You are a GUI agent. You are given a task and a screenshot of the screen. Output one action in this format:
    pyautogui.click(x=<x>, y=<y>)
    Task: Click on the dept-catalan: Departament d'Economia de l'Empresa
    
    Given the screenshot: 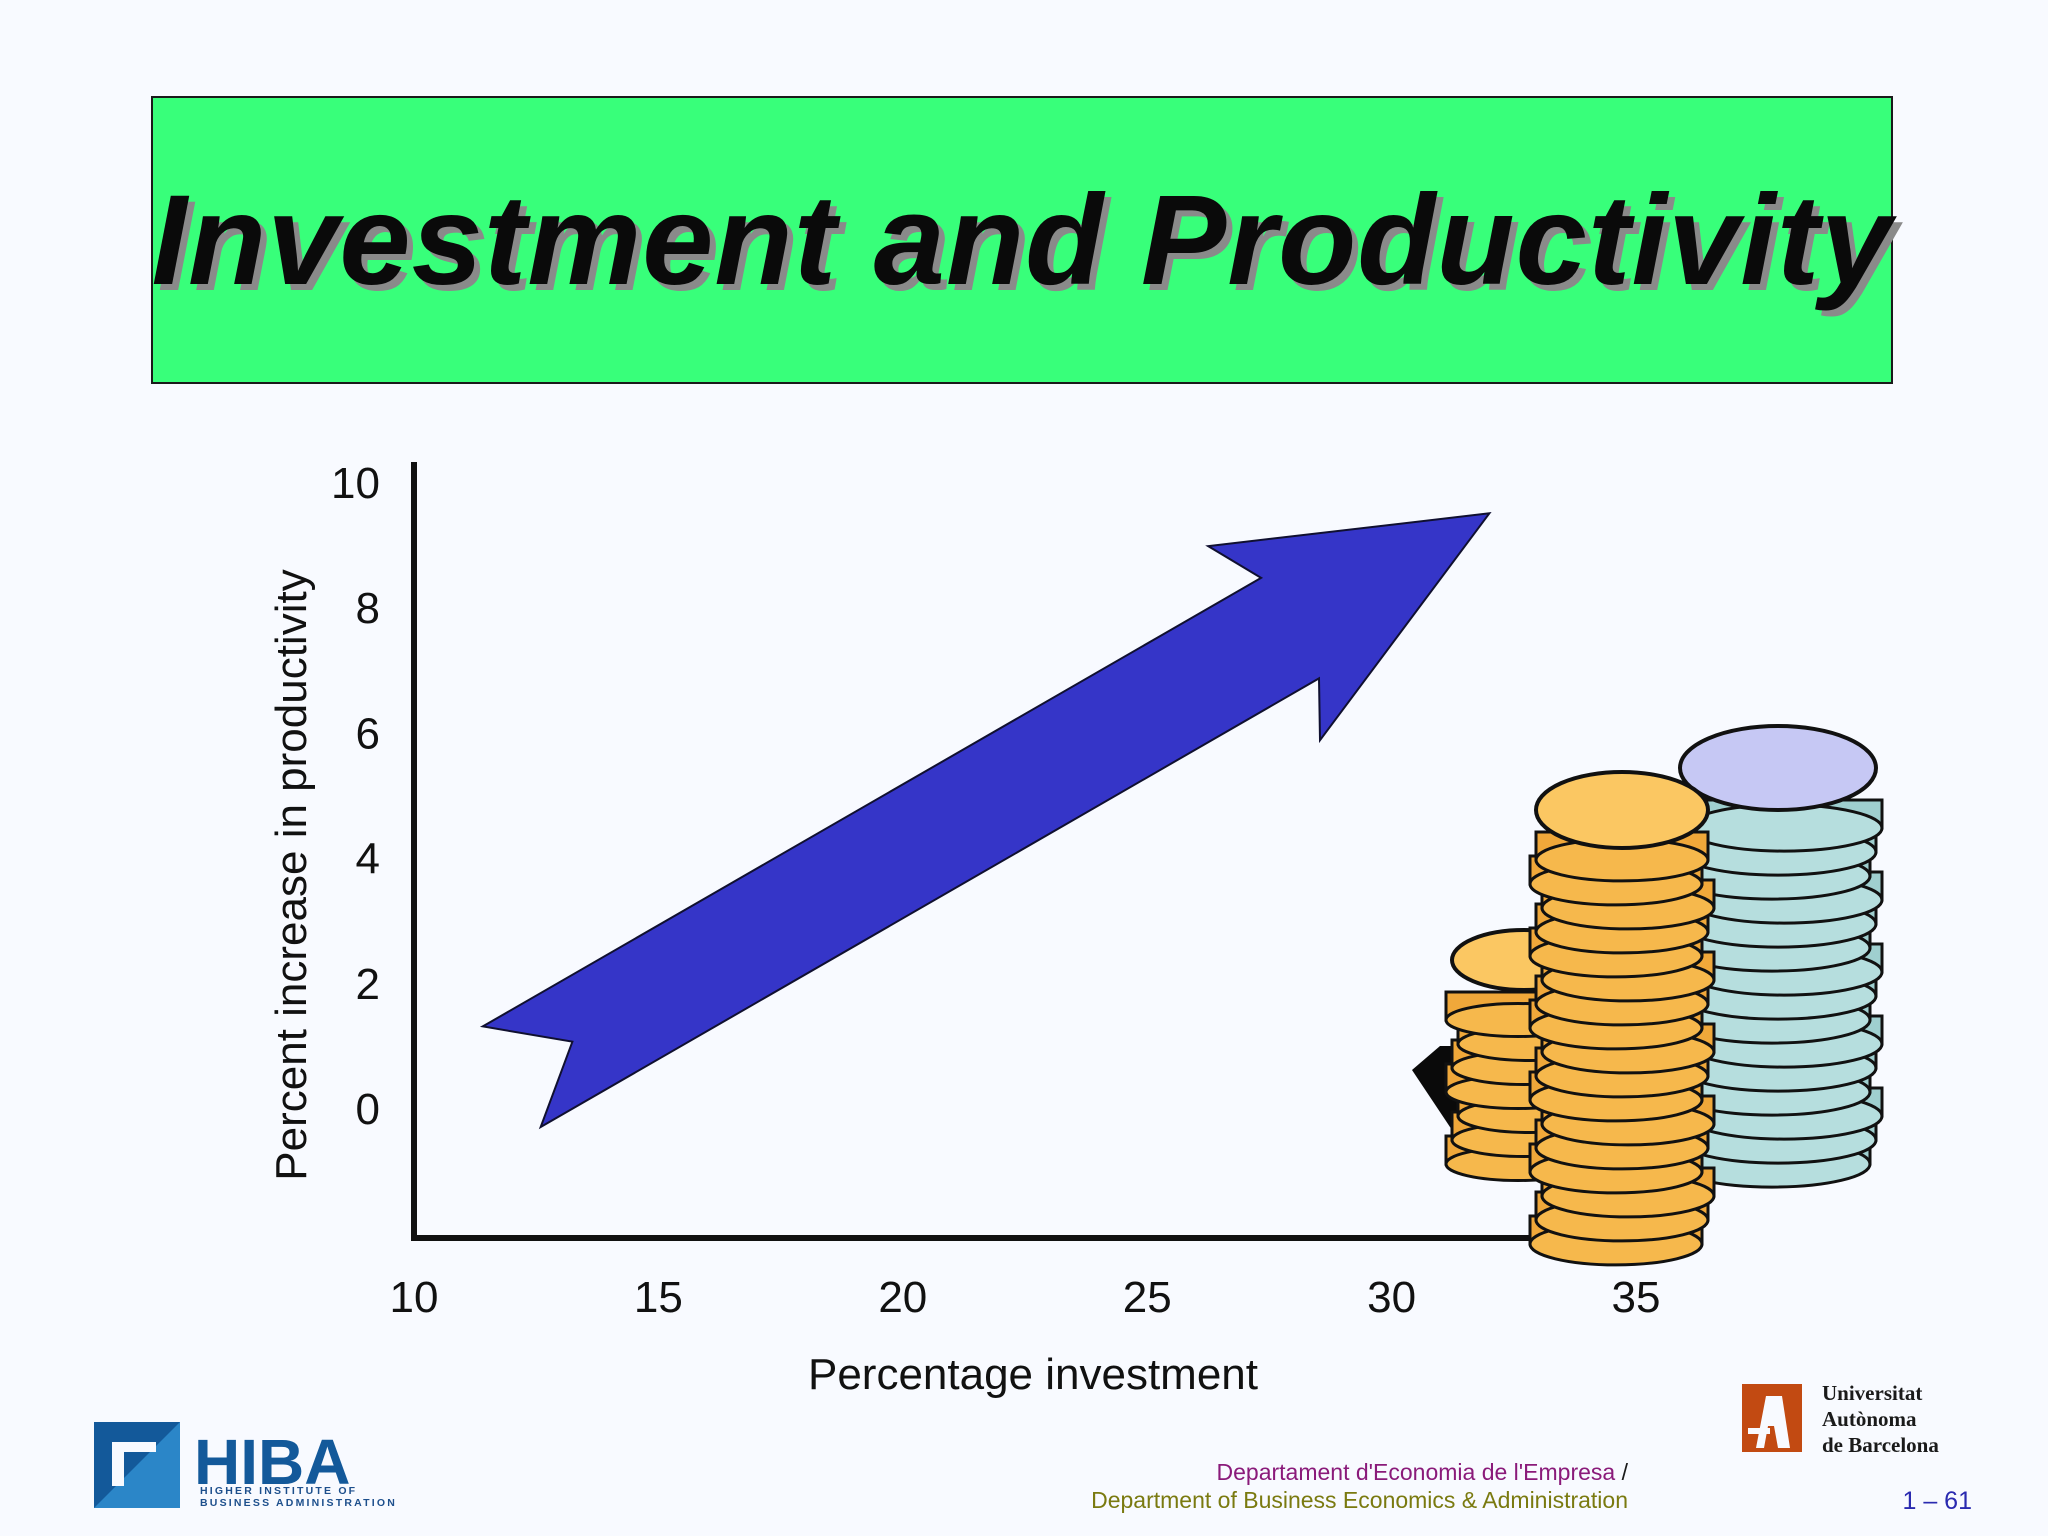 What is the action you would take?
    pyautogui.click(x=1416, y=1472)
    